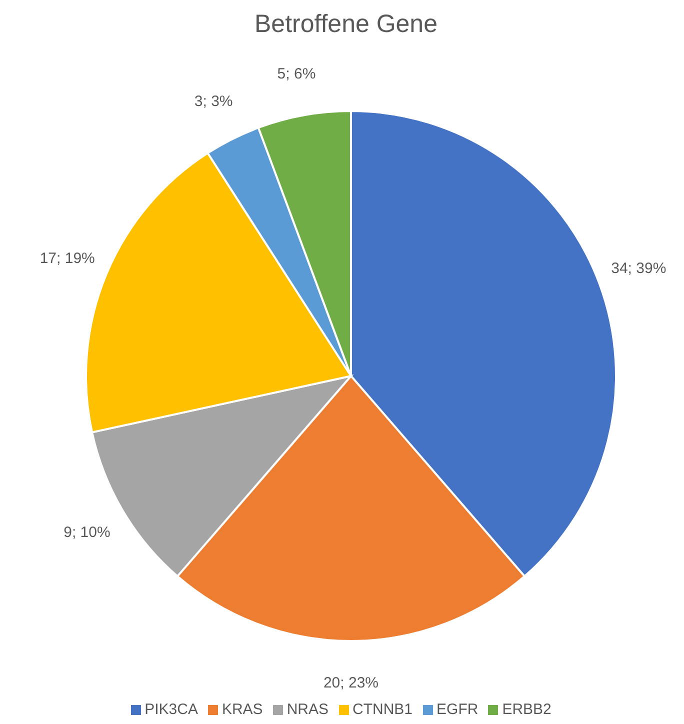  What do you see at coordinates (171, 709) in the screenshot?
I see `legend-label: PIK3CA` at bounding box center [171, 709].